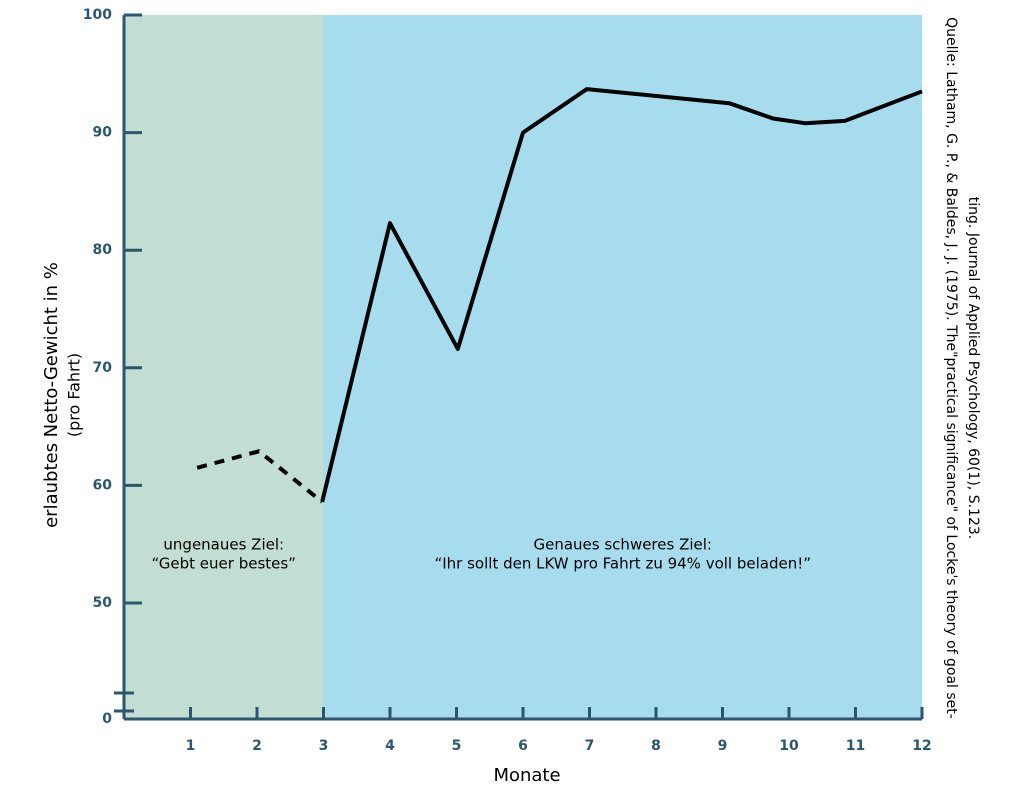 The image size is (1030, 796). Describe the element at coordinates (103, 603) in the screenshot. I see `y-tick-label: 50` at that location.